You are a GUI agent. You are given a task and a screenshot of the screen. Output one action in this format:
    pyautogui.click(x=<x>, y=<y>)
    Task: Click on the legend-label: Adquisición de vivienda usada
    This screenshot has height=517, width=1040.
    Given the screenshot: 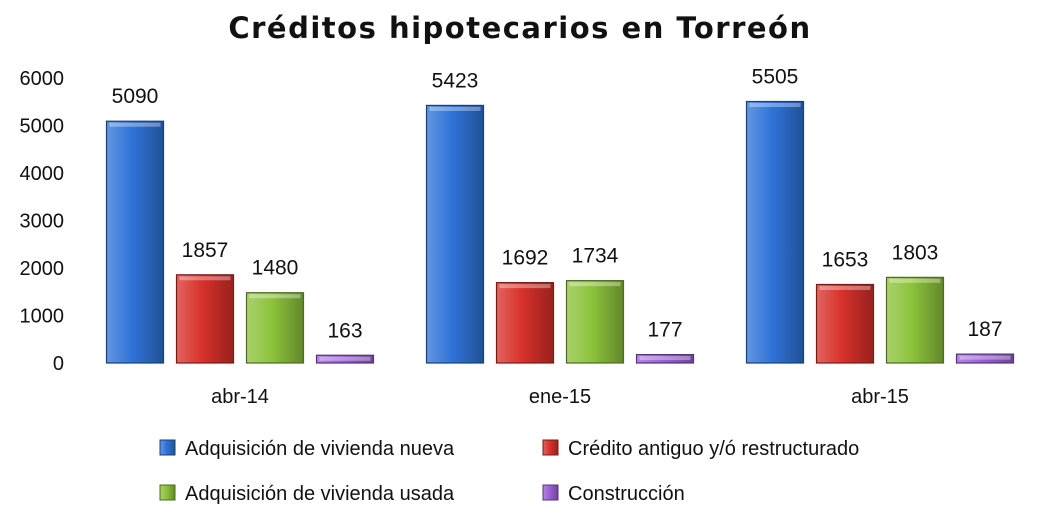 What is the action you would take?
    pyautogui.click(x=320, y=494)
    